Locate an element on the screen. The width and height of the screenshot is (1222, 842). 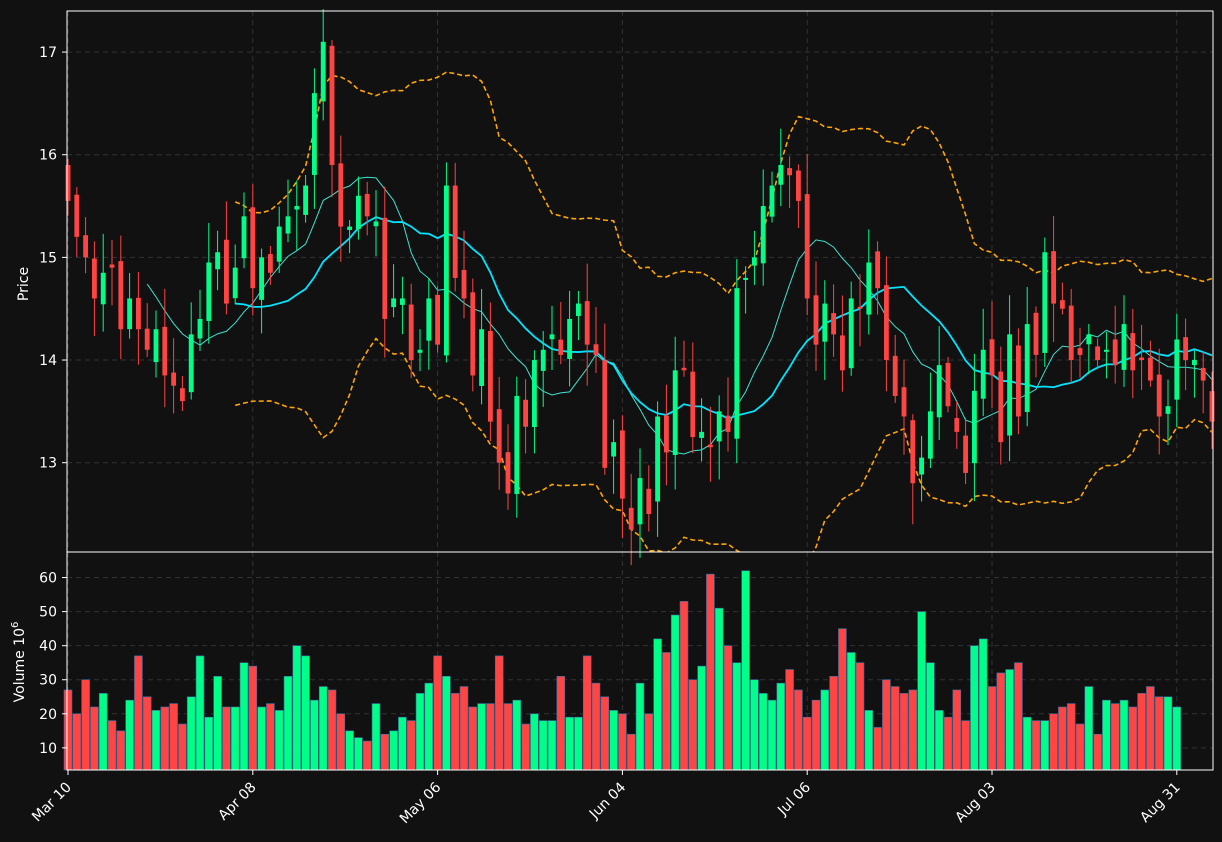
price-y-tick-label: 15 is located at coordinates (48, 258).